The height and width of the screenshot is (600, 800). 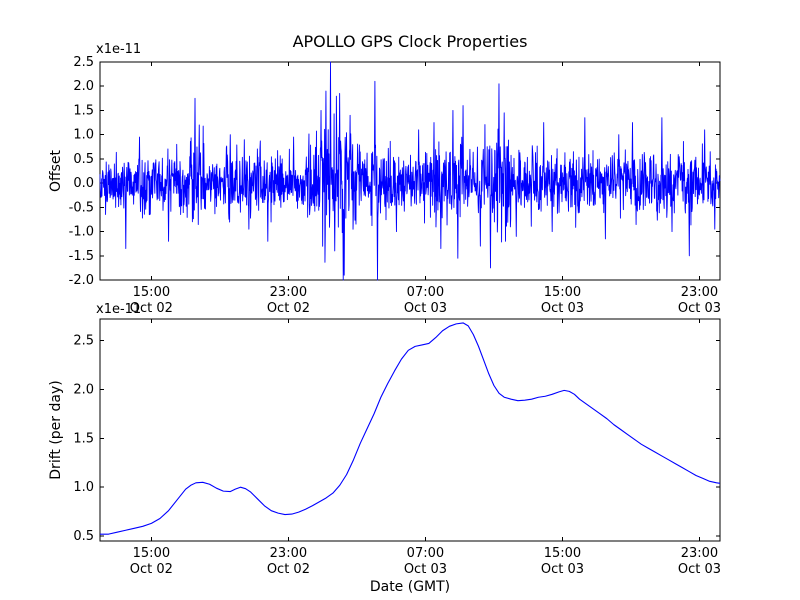 What do you see at coordinates (56, 429) in the screenshot?
I see `drift-axis-label: Drift (per day)` at bounding box center [56, 429].